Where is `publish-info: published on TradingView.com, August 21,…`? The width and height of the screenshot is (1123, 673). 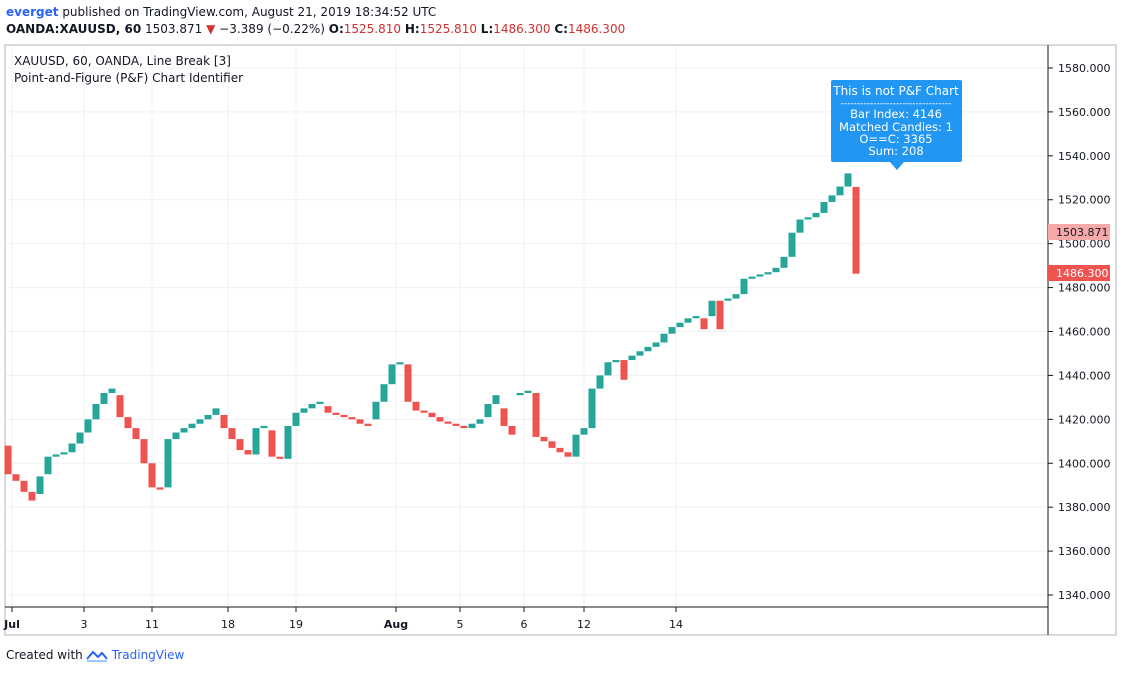 publish-info: published on TradingView.com, August 21,… is located at coordinates (249, 12).